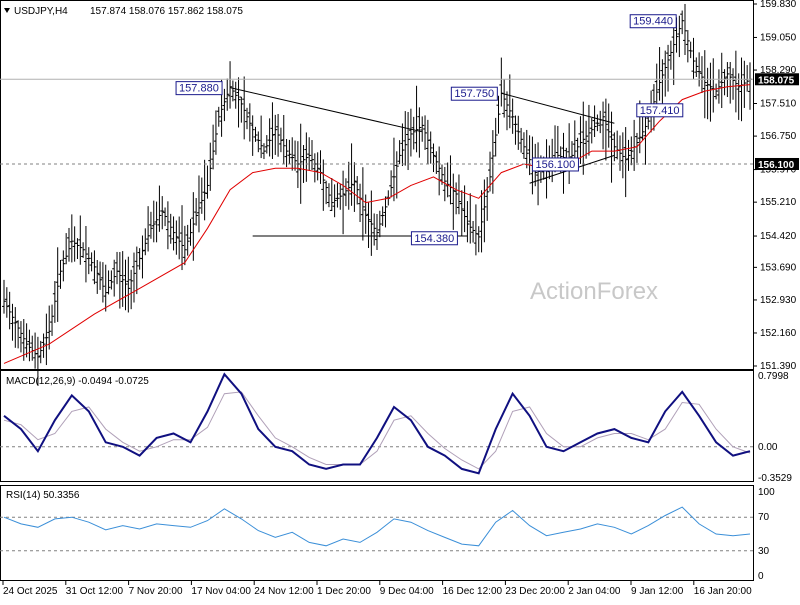  Describe the element at coordinates (95, 591) in the screenshot. I see `x-tick-label: 31 Oct 12:00` at that location.